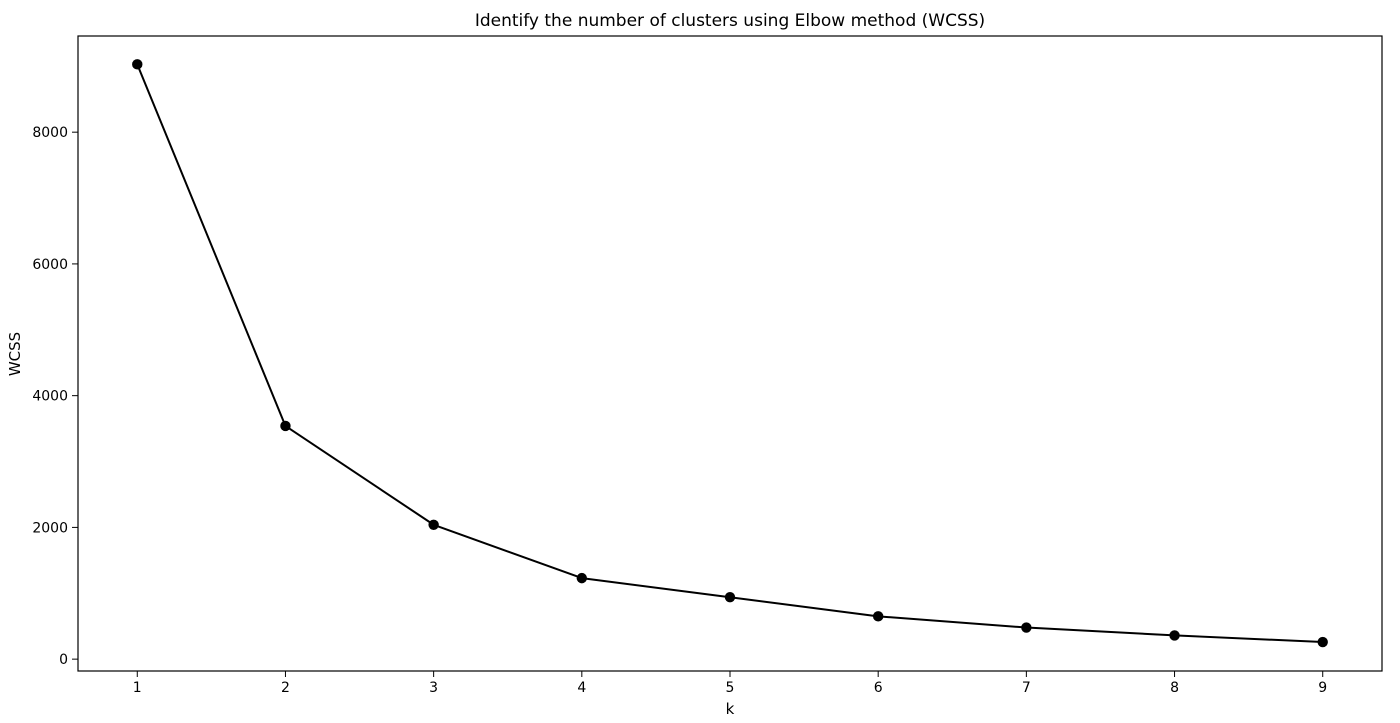 Image resolution: width=1400 pixels, height=723 pixels. What do you see at coordinates (63, 660) in the screenshot?
I see `y-tick-label: 0` at bounding box center [63, 660].